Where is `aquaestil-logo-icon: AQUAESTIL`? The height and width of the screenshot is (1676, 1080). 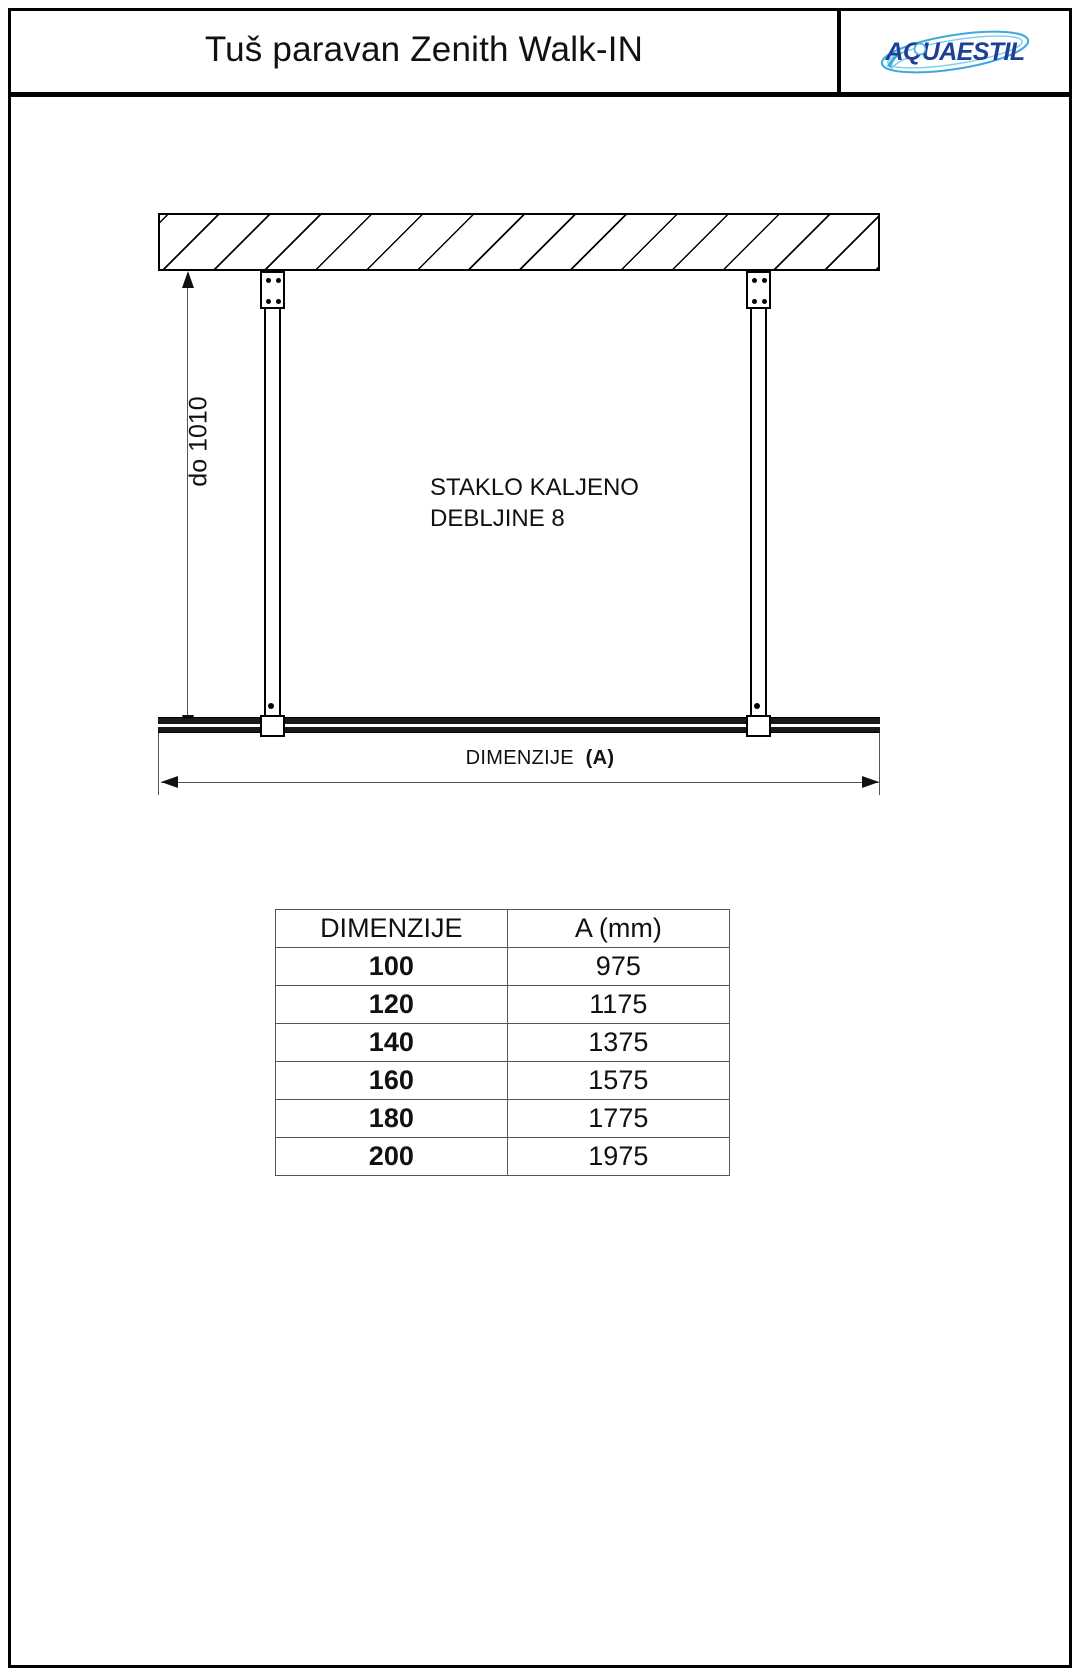
aquaestil-logo-icon: AQUAESTIL is located at coordinates (955, 51).